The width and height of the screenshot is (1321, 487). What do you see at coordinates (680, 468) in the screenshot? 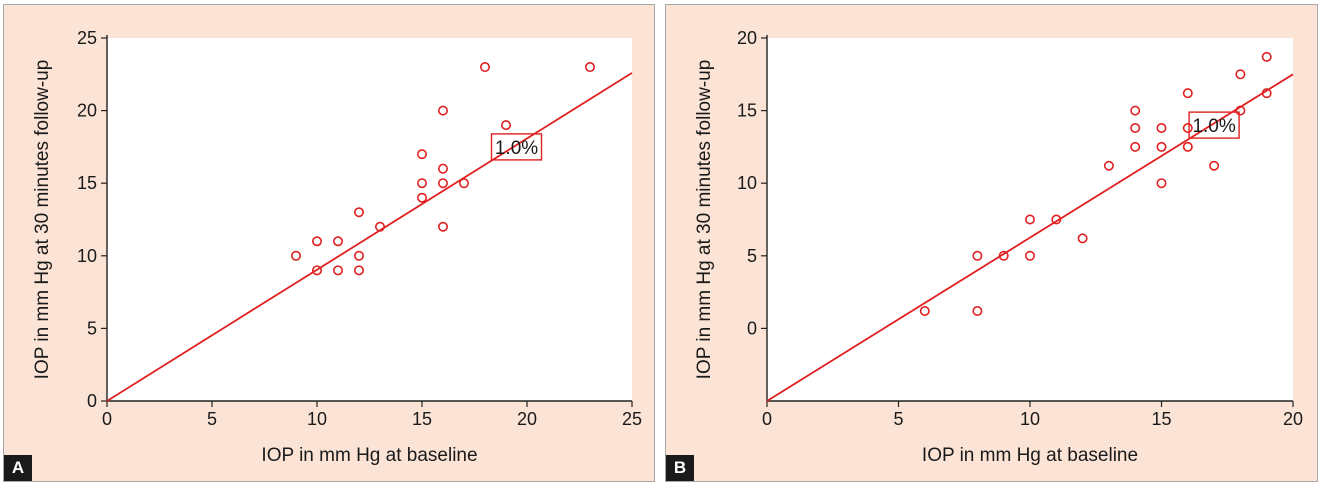
I see `panel-label-b: B` at bounding box center [680, 468].